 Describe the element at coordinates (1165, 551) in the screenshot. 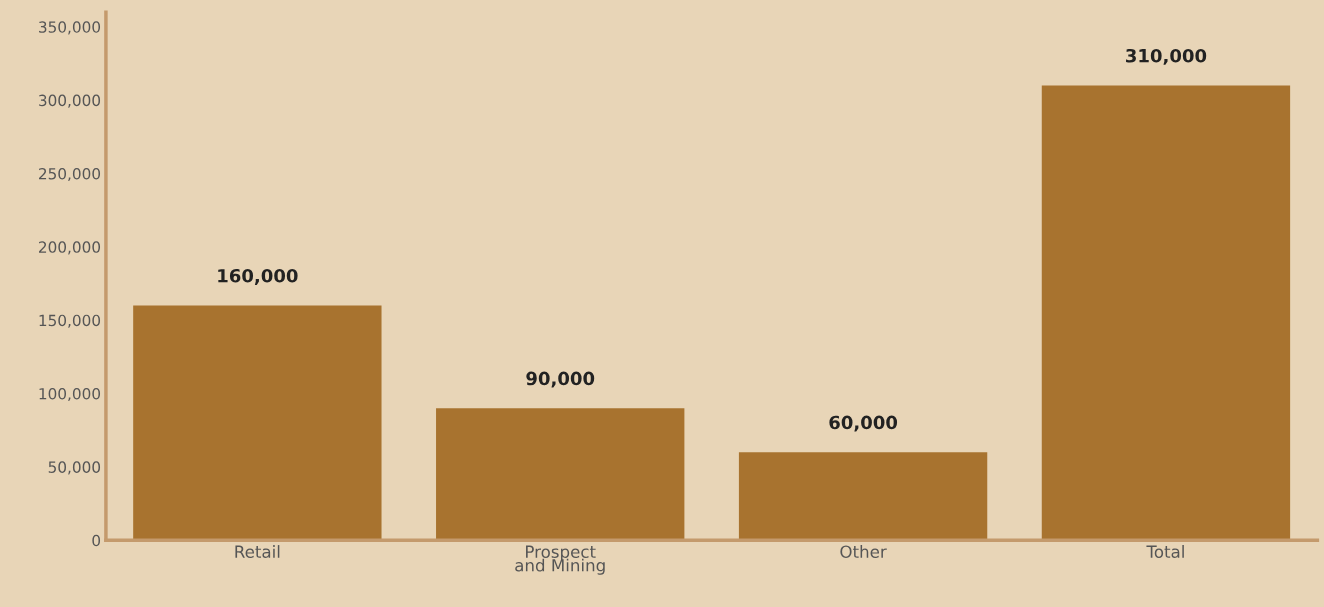

I see `x-tick-label: Total` at that location.